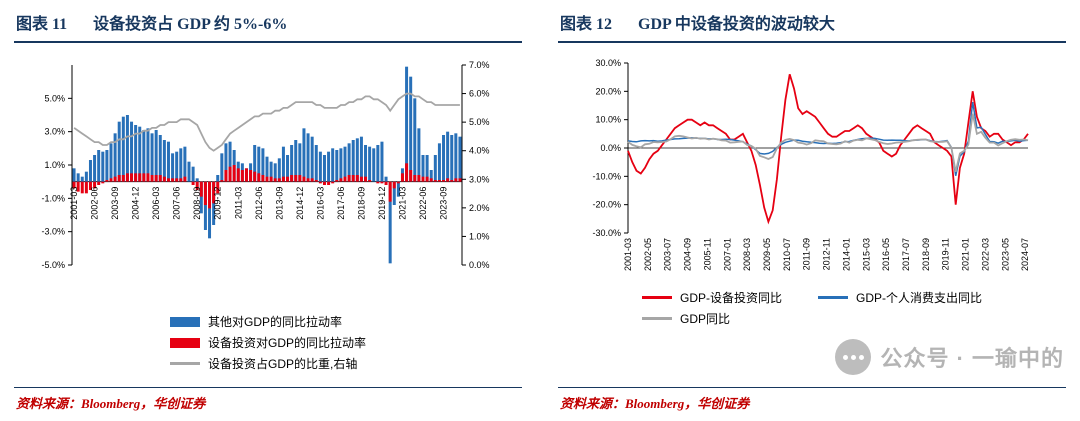 This screenshot has width=1080, height=421. What do you see at coordinates (259, 203) in the screenshot?
I see `svg-text: 2012-06` at bounding box center [259, 203].